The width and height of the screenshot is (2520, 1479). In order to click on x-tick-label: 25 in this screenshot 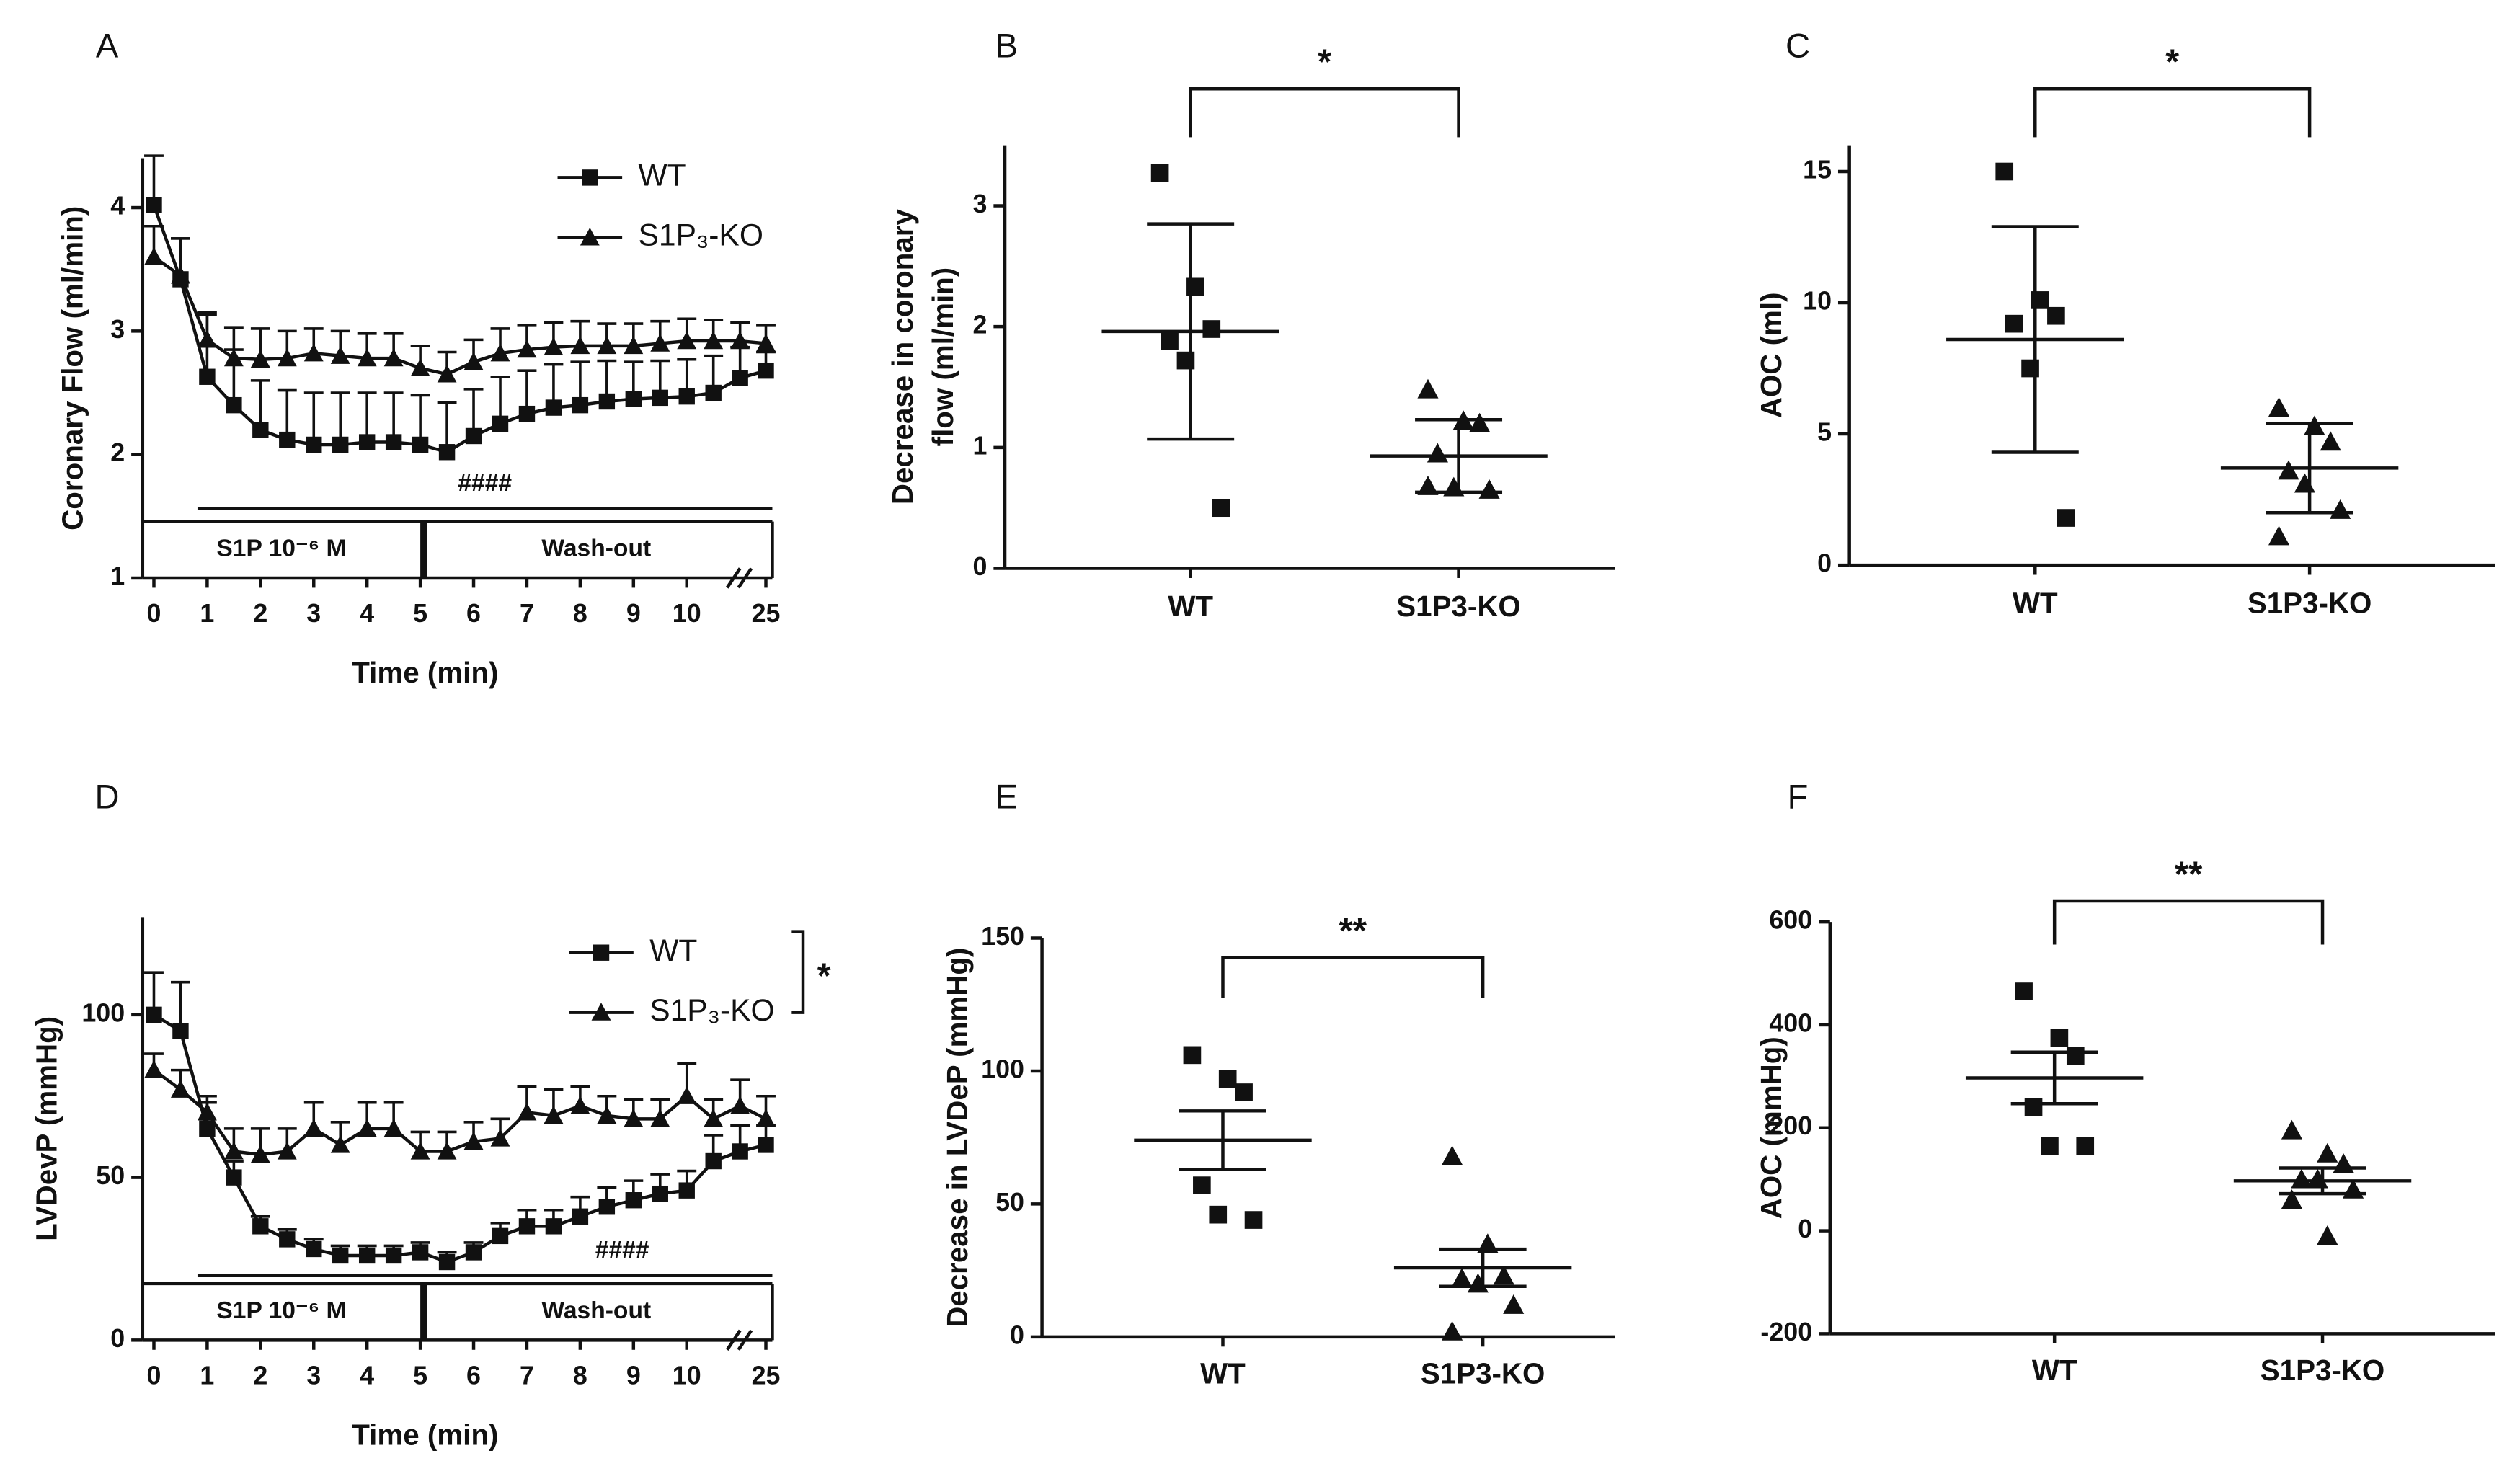, I will do `click(766, 613)`.